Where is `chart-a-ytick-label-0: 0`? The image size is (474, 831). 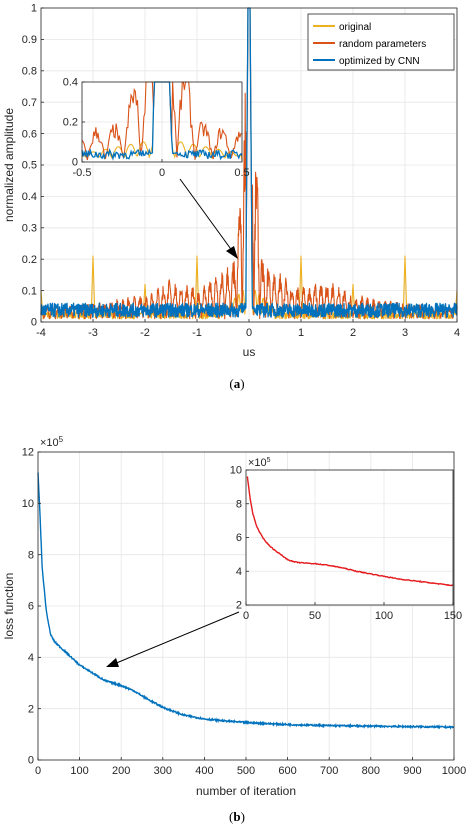
chart-a-ytick-label-0: 0 is located at coordinates (34, 323).